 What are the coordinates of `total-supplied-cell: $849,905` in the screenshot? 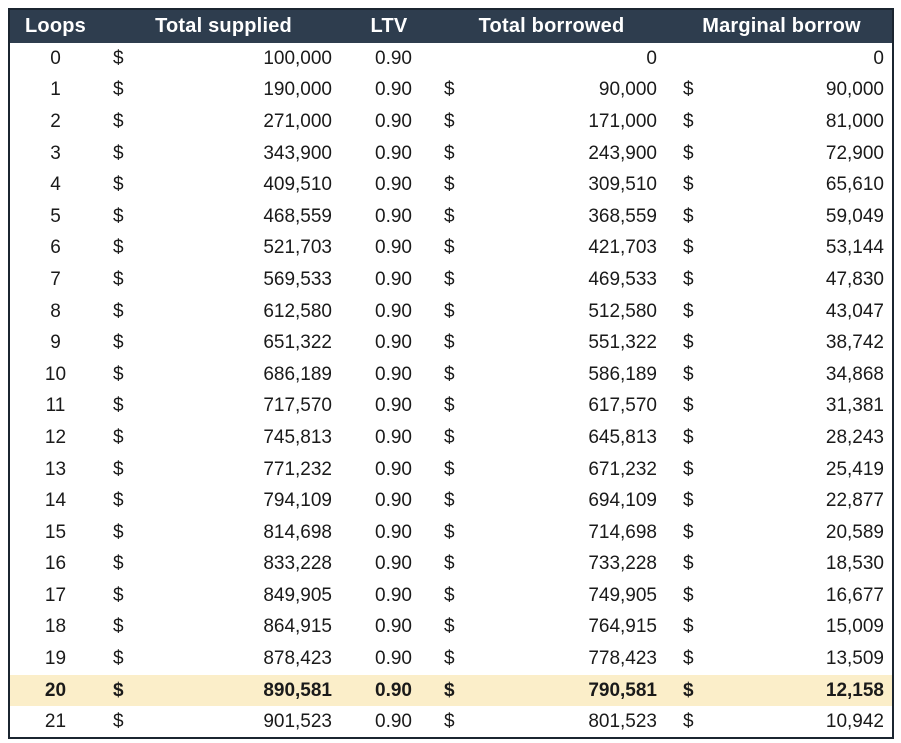 It's located at (223, 596).